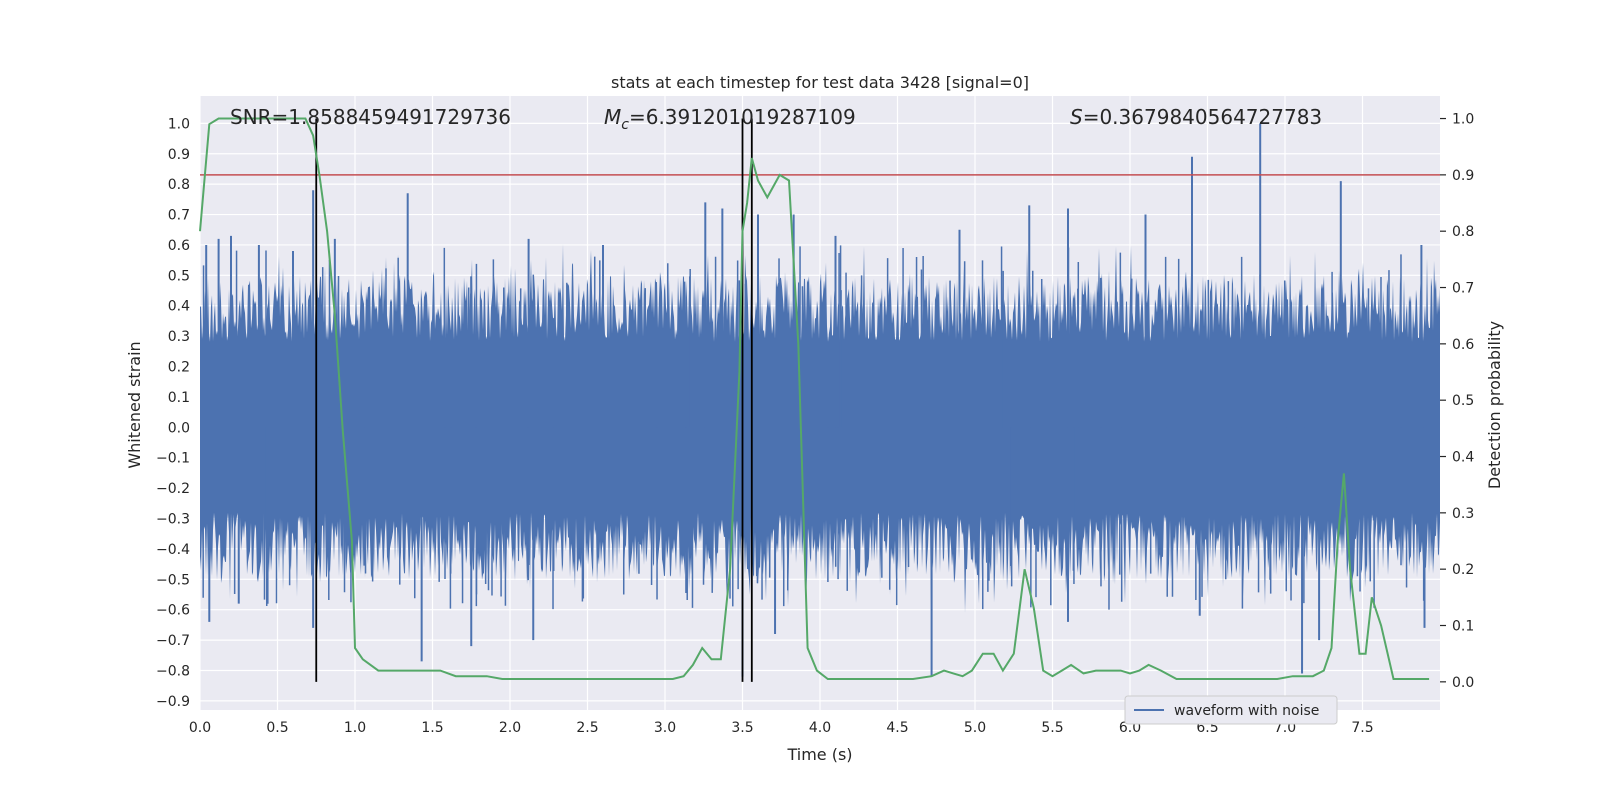 The width and height of the screenshot is (1600, 800). Describe the element at coordinates (179, 368) in the screenshot. I see `y-left-tick-label: 0.2` at that location.